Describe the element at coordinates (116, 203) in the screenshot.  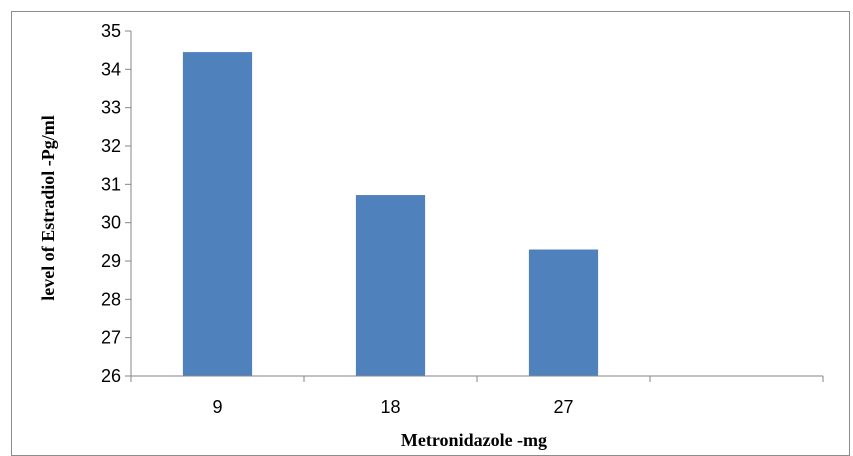
I see `y-axis-ticks: 26 27 28 29 30 31 32 33 34 35` at that location.